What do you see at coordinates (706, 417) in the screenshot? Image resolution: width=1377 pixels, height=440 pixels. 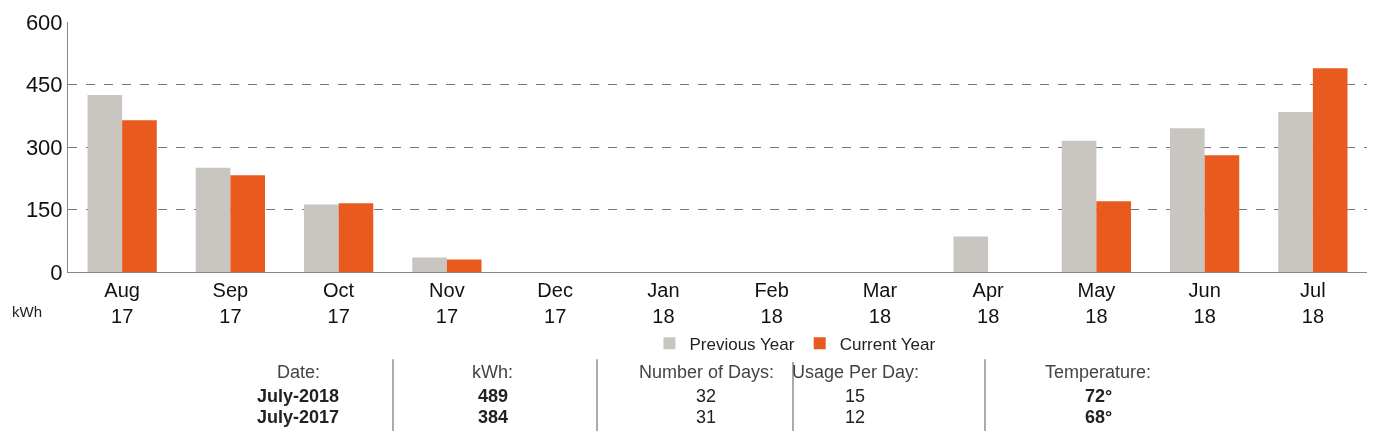 I see `text: 31` at bounding box center [706, 417].